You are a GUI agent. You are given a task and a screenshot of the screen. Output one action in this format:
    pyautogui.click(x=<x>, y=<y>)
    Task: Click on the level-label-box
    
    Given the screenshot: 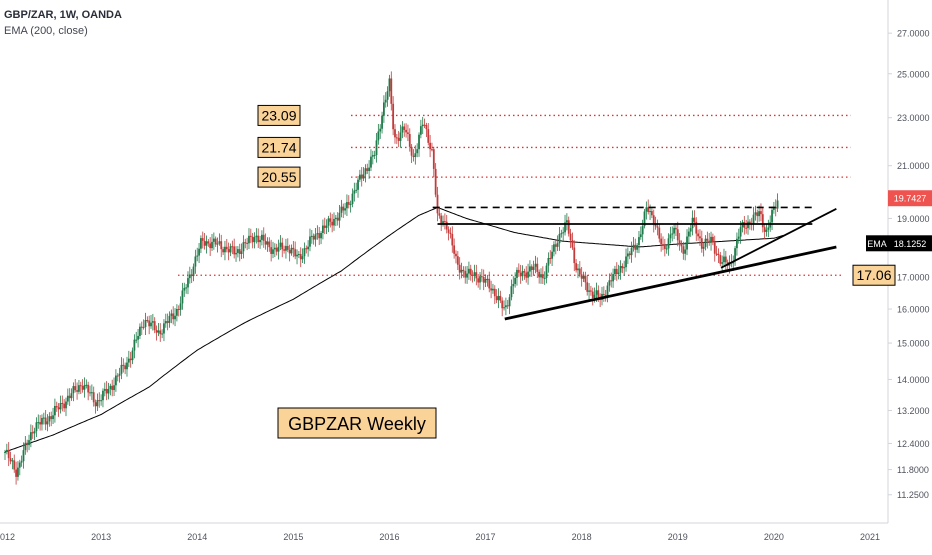 What is the action you would take?
    pyautogui.click(x=874, y=275)
    